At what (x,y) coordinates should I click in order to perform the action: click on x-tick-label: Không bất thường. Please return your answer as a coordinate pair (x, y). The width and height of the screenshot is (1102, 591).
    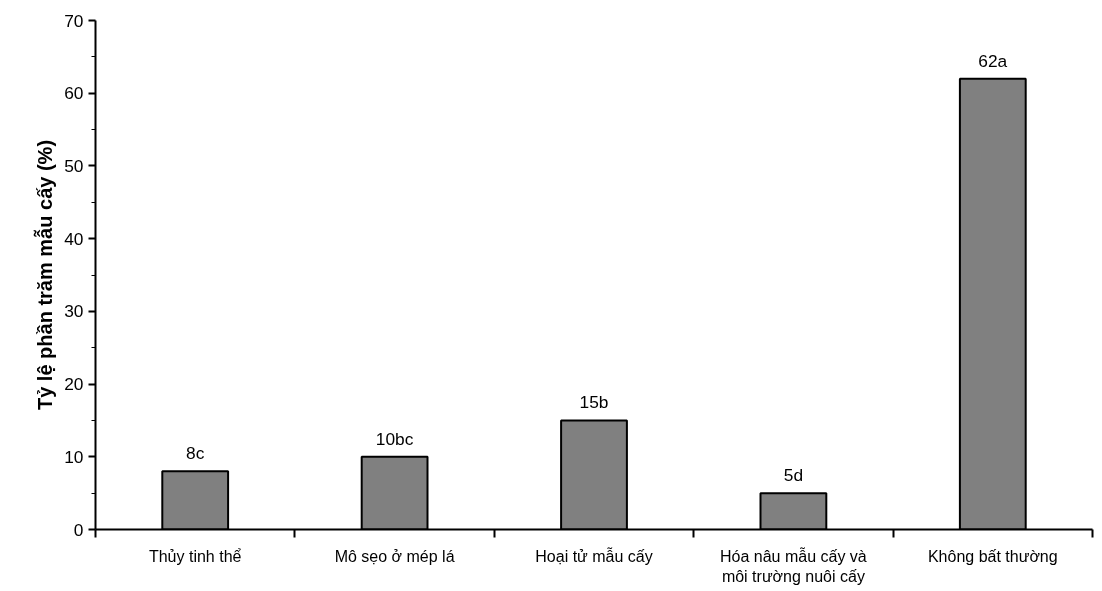
    Looking at the image, I should click on (992, 556).